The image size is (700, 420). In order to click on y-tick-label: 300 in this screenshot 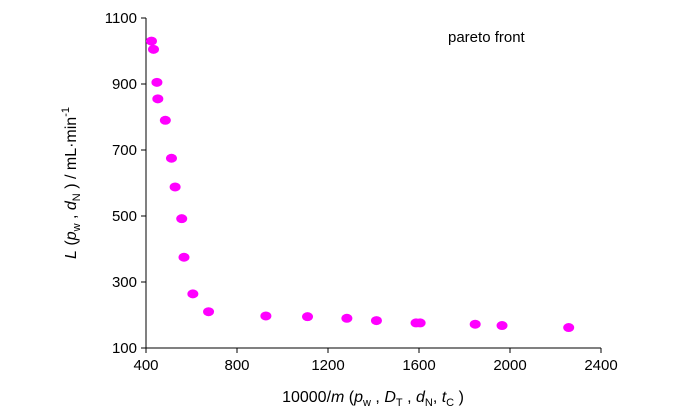, I will do `click(124, 282)`.